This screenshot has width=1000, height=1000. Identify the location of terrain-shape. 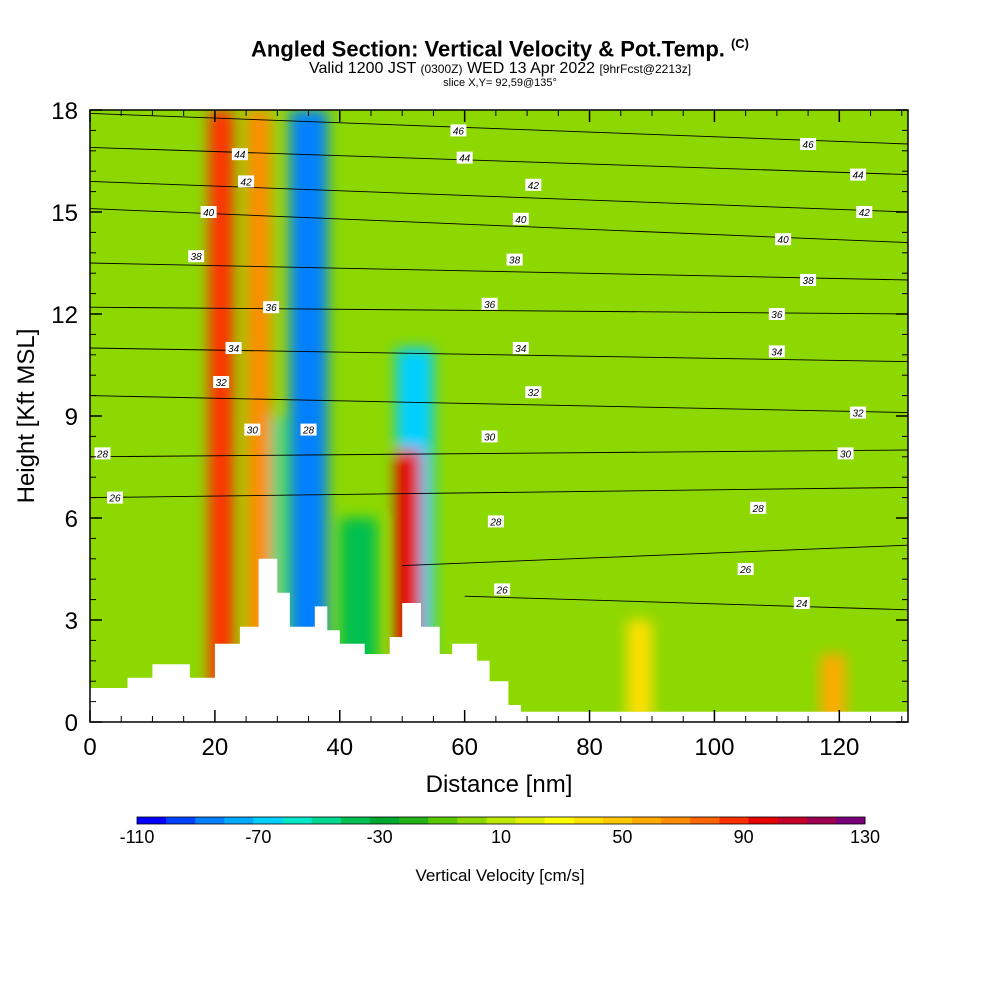
(499, 640).